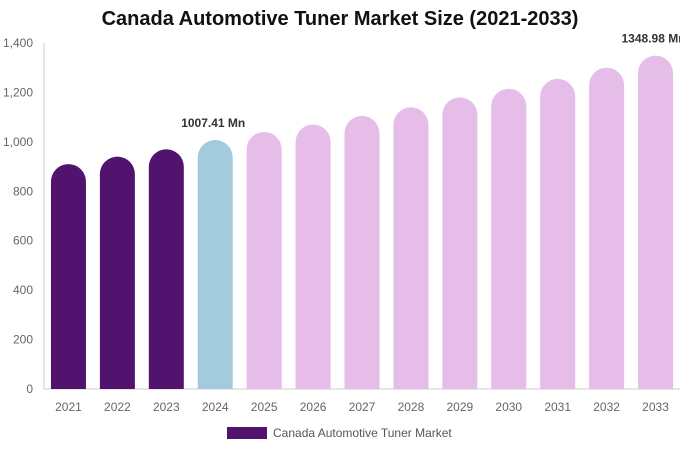 This screenshot has height=450, width=680. What do you see at coordinates (18, 142) in the screenshot?
I see `y-tick-label: 1,000` at bounding box center [18, 142].